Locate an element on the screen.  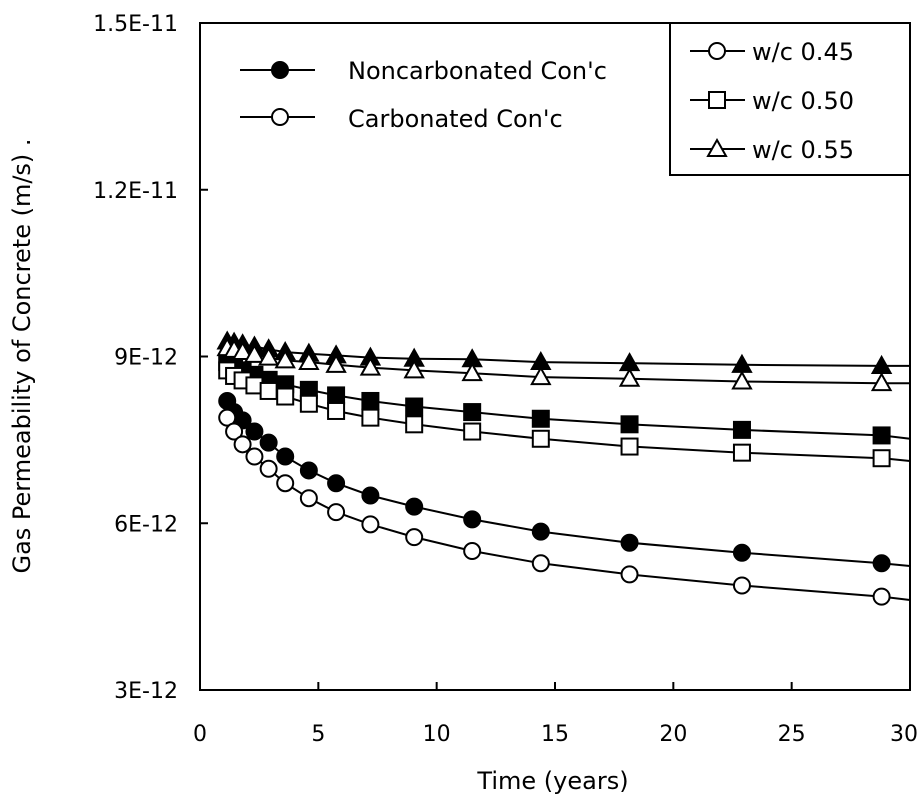
legend-marker-circle is located at coordinates (717, 51).